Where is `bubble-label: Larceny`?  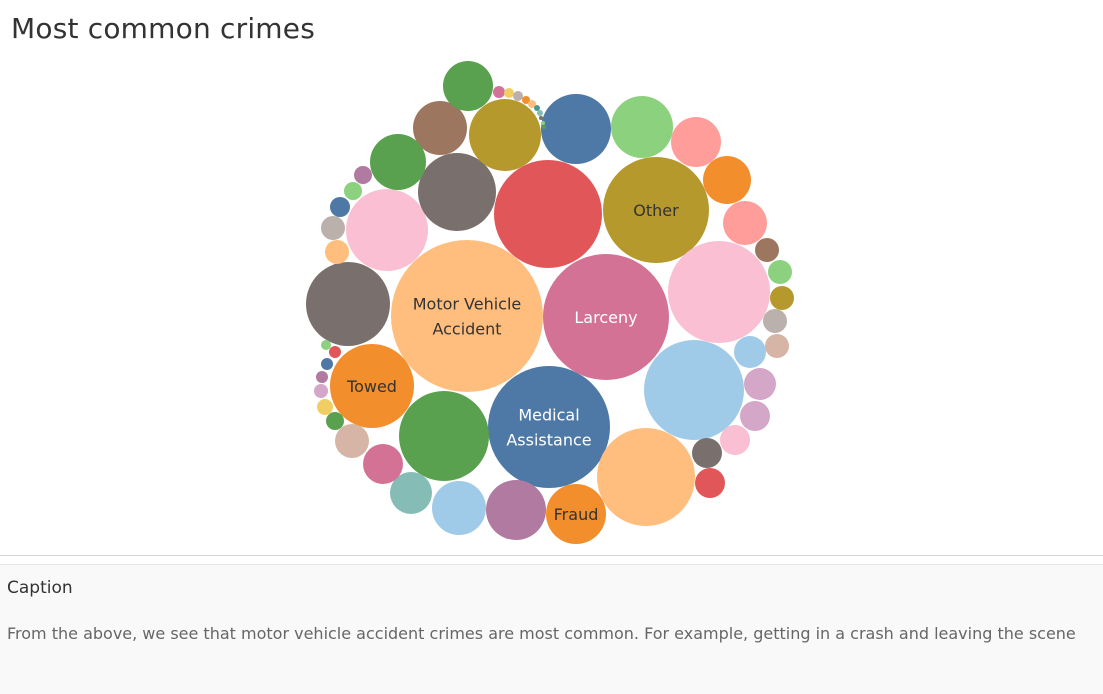
bubble-label: Larceny is located at coordinates (605, 317).